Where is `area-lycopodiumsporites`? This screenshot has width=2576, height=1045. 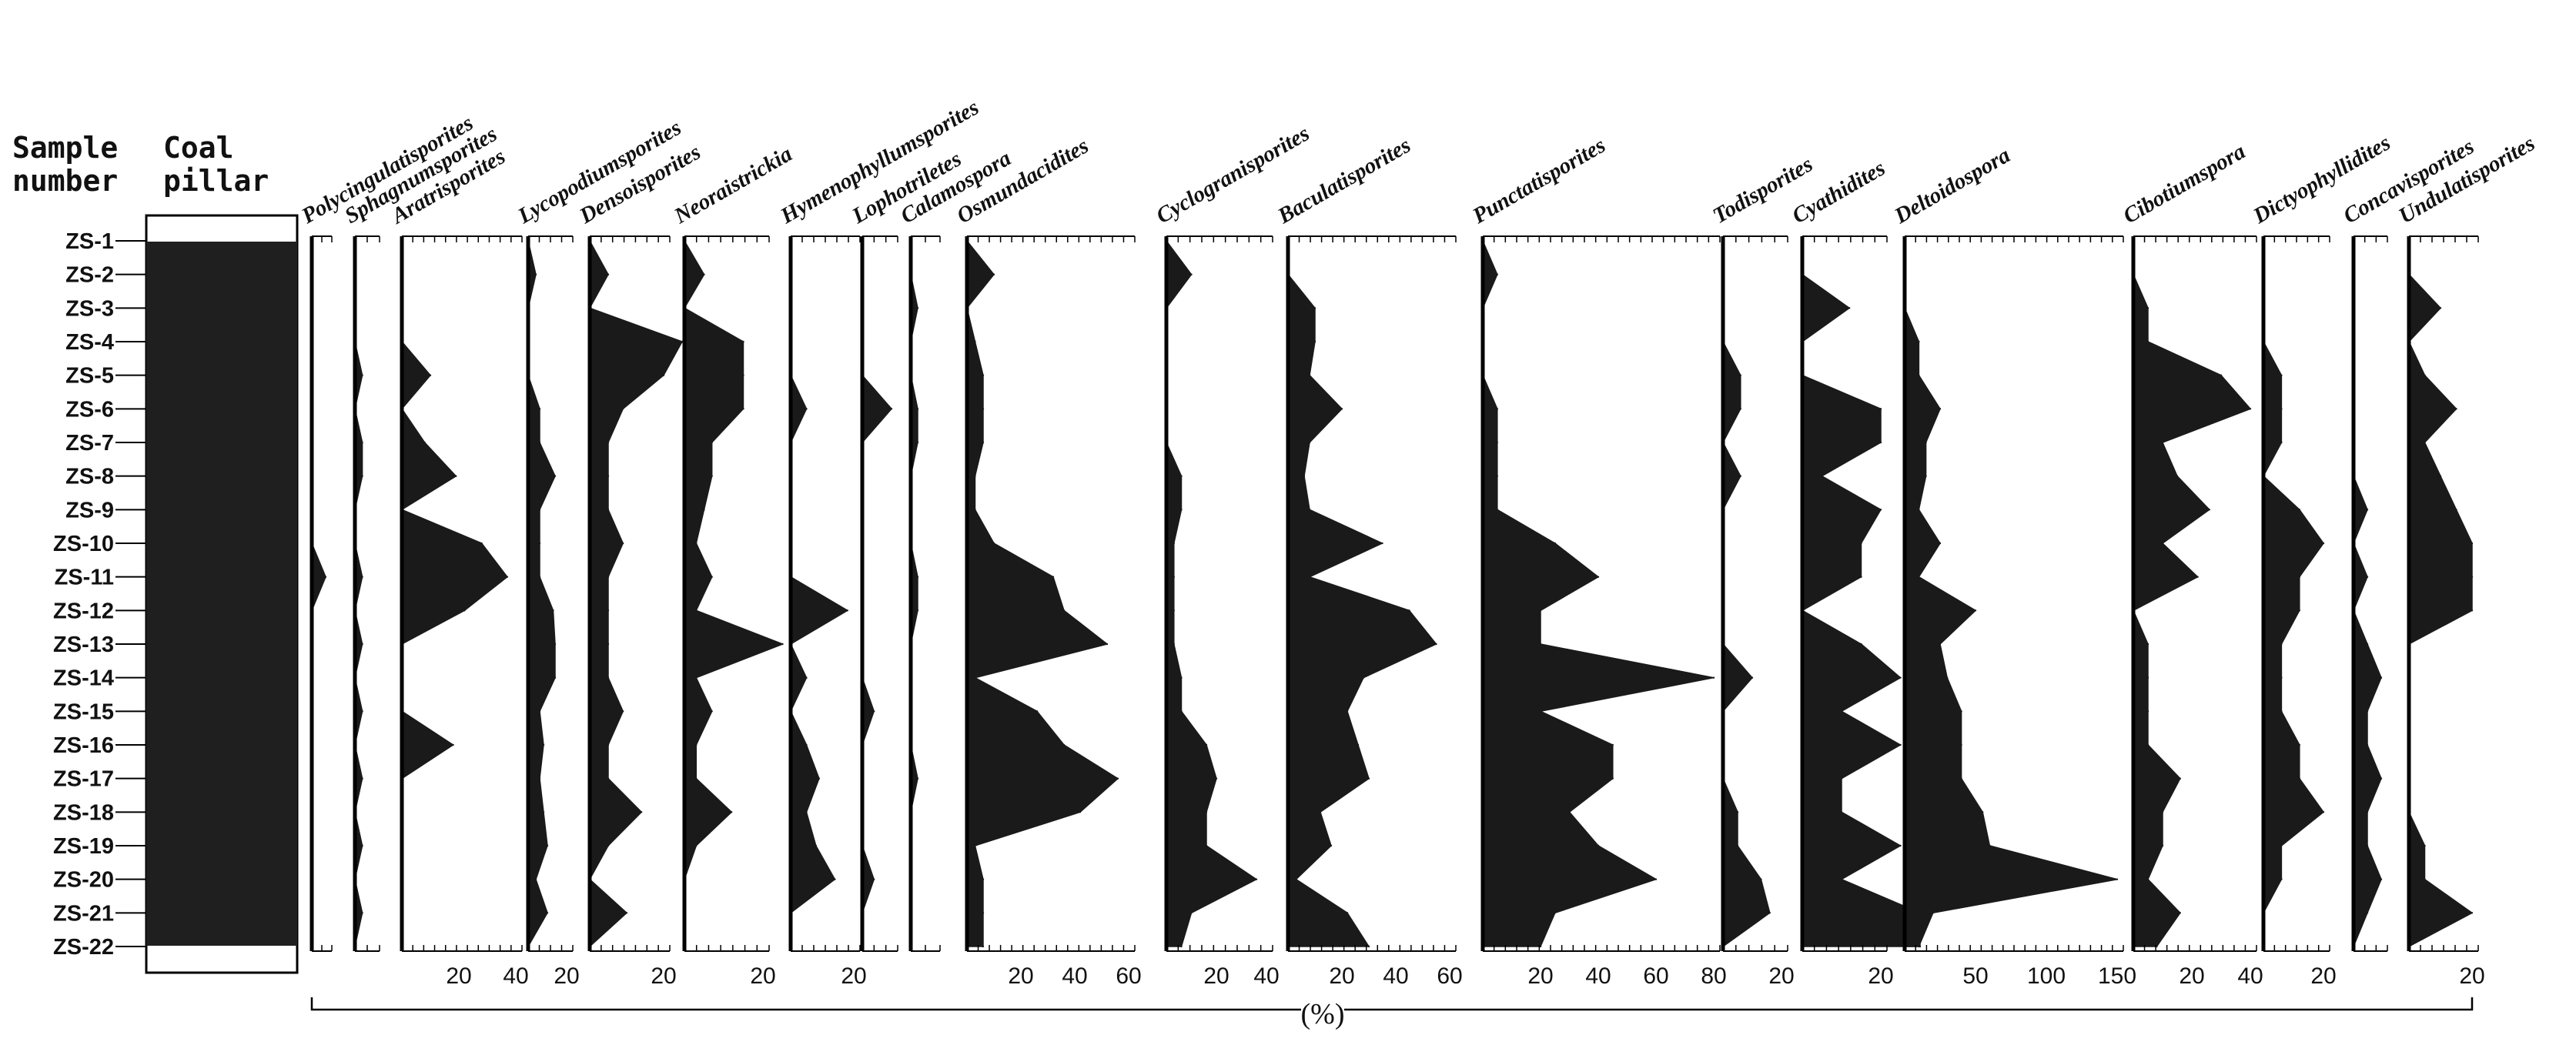 area-lycopodiumsporites is located at coordinates (542, 593).